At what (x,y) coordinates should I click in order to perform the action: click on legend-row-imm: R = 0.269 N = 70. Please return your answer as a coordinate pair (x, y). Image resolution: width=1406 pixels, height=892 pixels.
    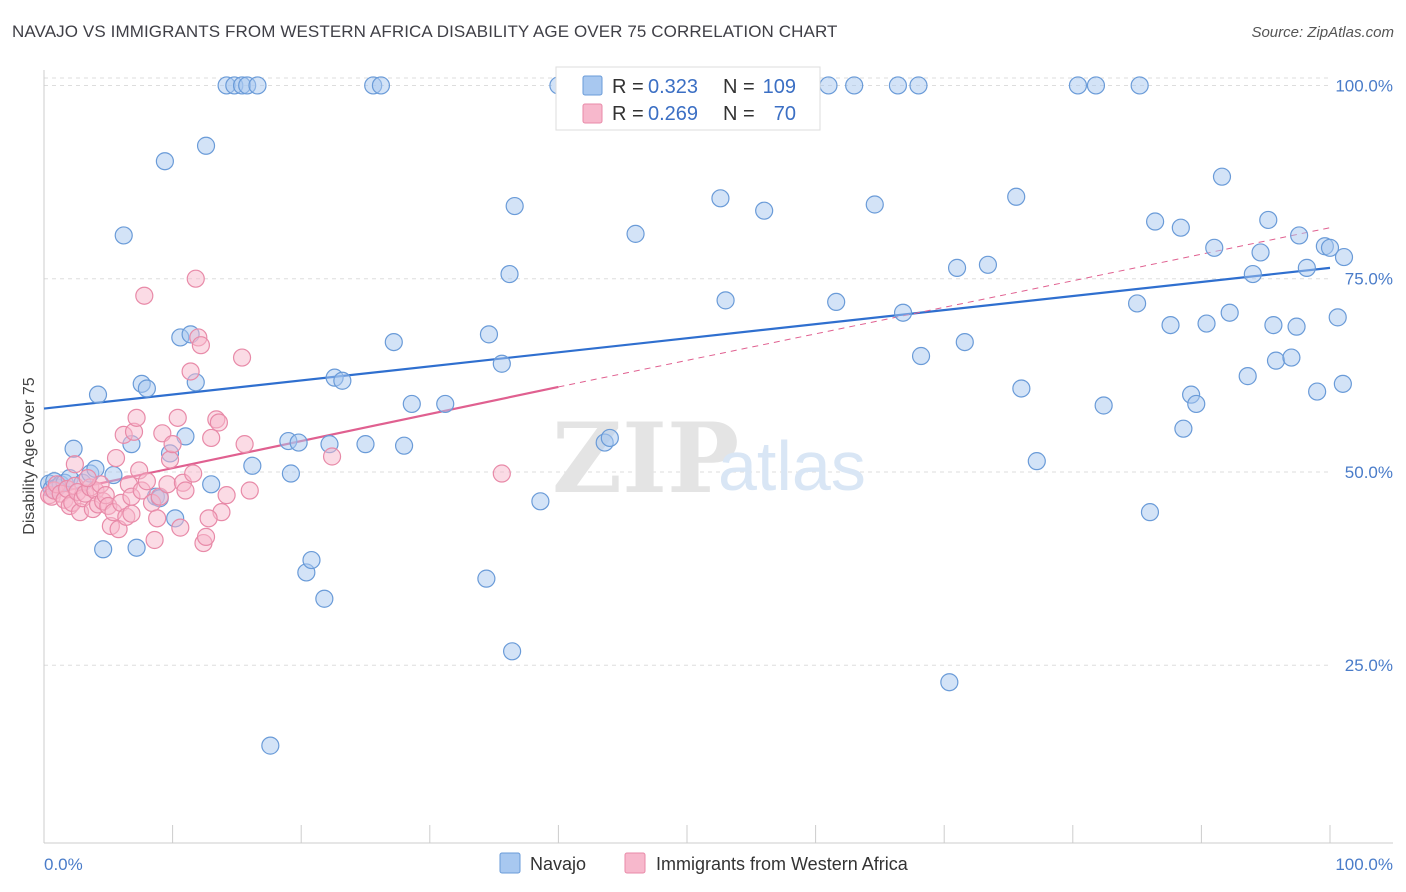
    Looking at the image, I should click on (689, 114).